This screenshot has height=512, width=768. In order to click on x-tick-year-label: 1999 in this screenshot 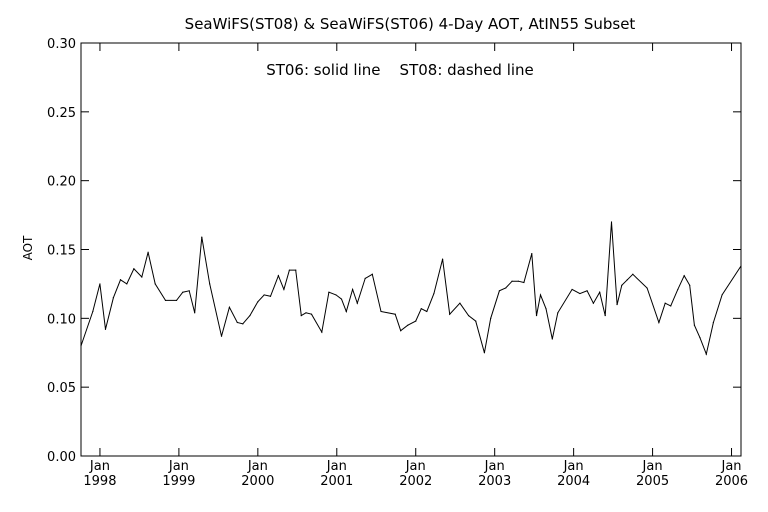, I will do `click(178, 481)`.